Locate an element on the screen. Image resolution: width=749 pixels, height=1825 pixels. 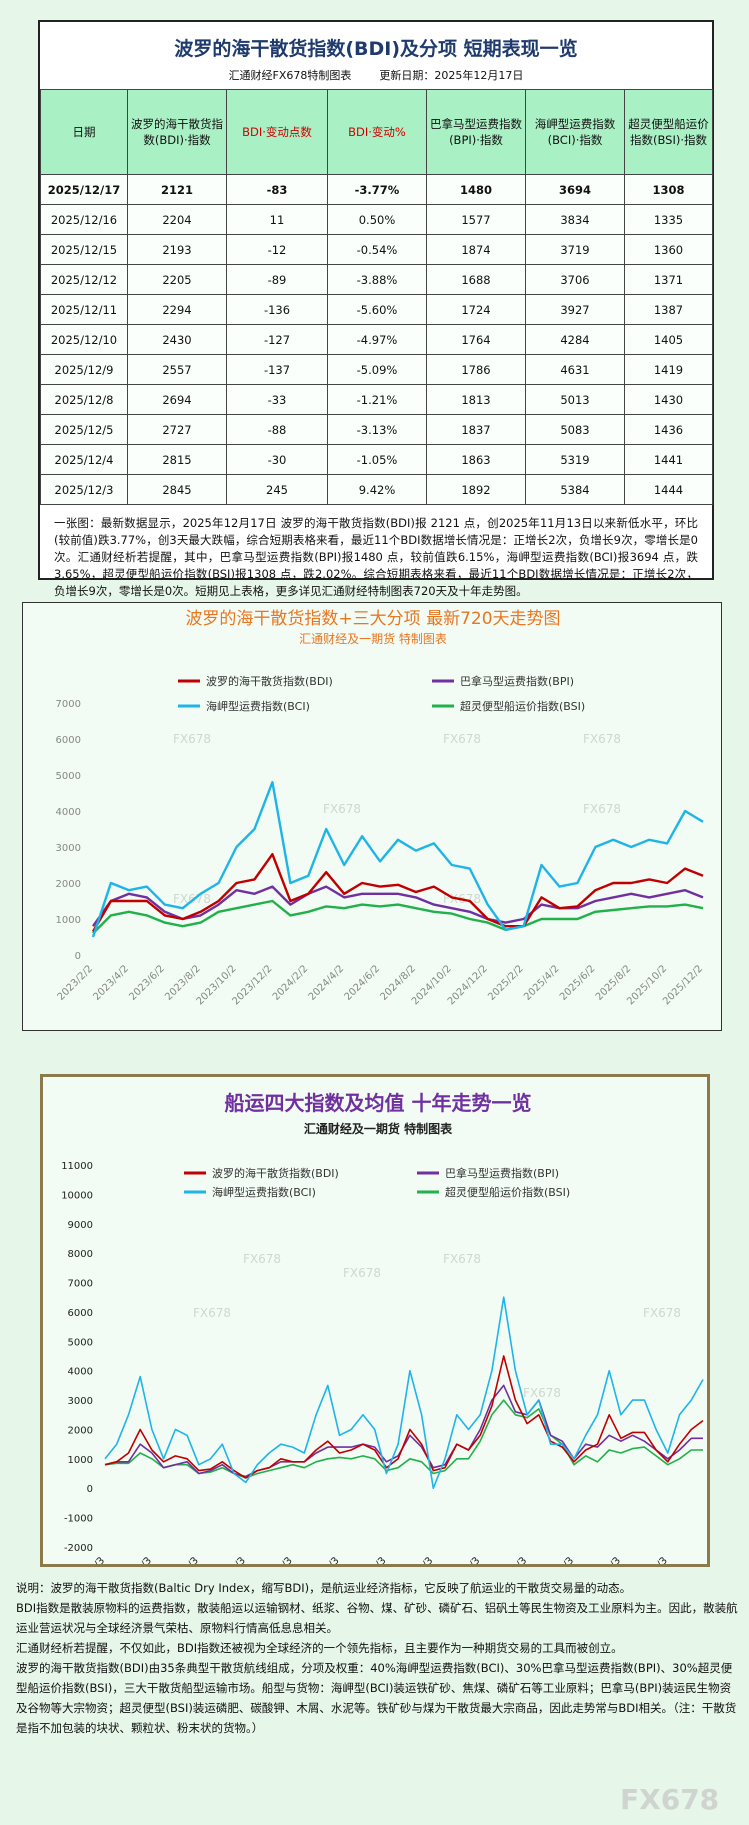
update-date: 更新日期：2025年12月17日 is located at coordinates (451, 75).